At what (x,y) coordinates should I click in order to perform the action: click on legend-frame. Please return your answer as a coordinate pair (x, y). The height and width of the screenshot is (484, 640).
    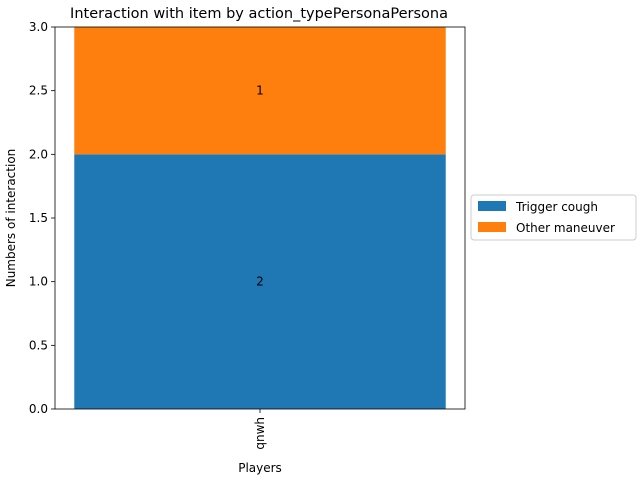
    Looking at the image, I should click on (553, 217).